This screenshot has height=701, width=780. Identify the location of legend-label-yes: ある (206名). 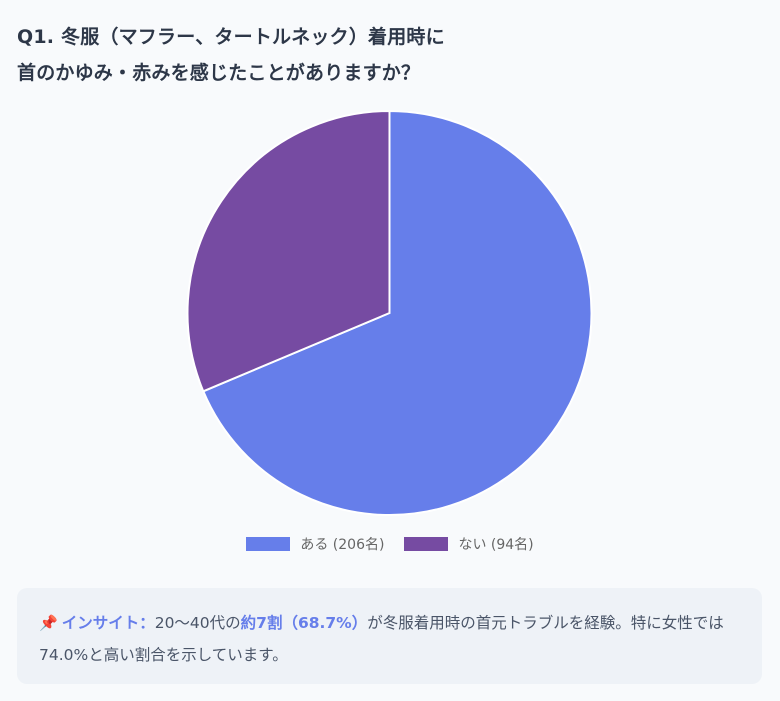
(342, 545).